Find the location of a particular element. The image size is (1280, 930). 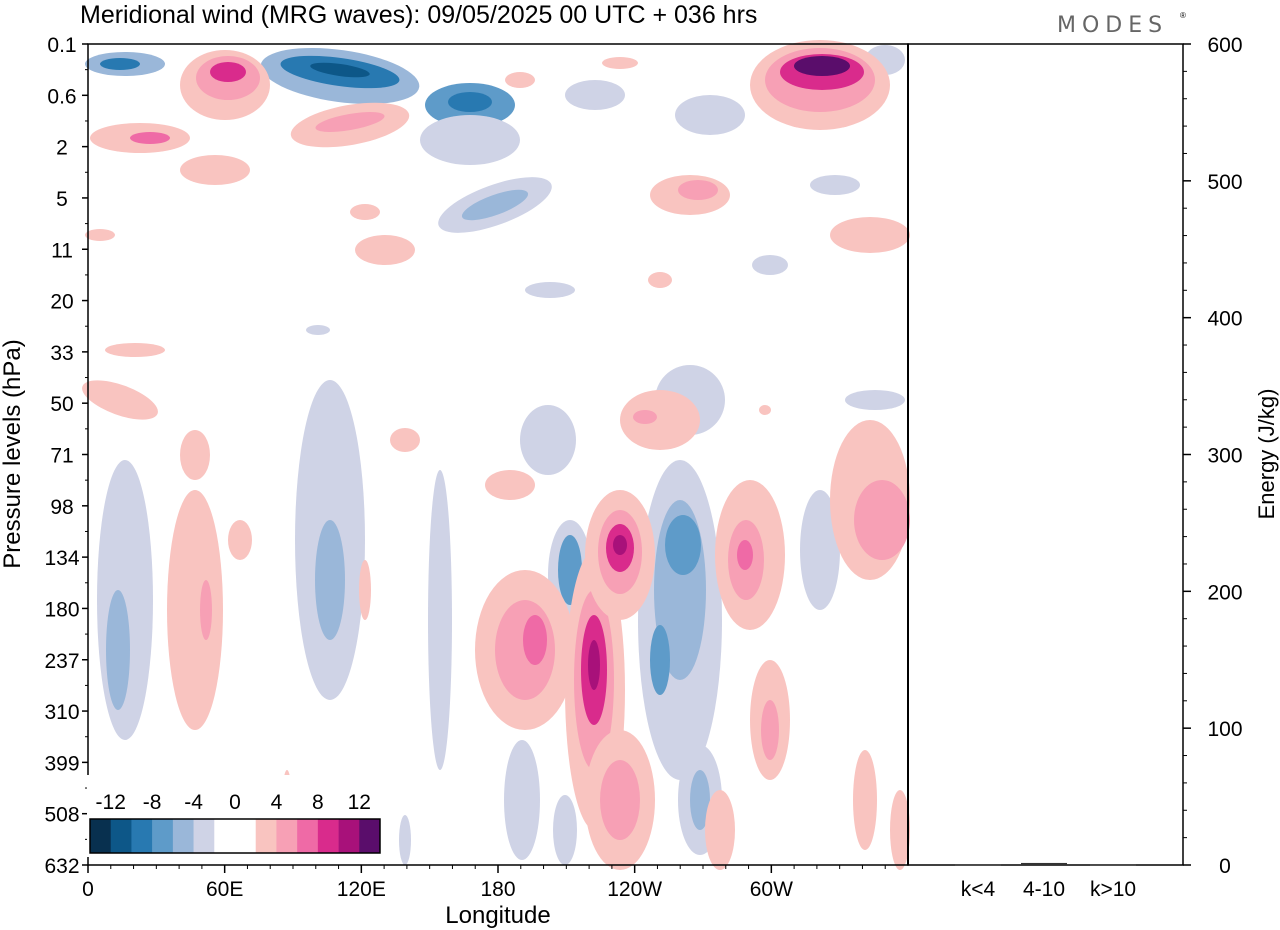

y-tick-label: 98 is located at coordinates (61, 507).